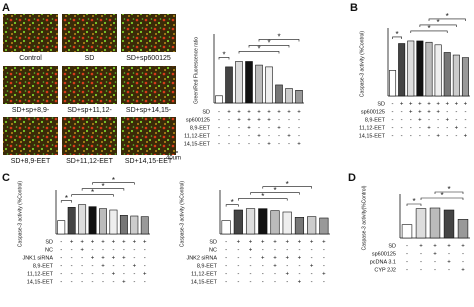  What do you see at coordinates (89, 110) in the screenshot?
I see `micrograph-label: SD+sp+11,12-` at bounding box center [89, 110].